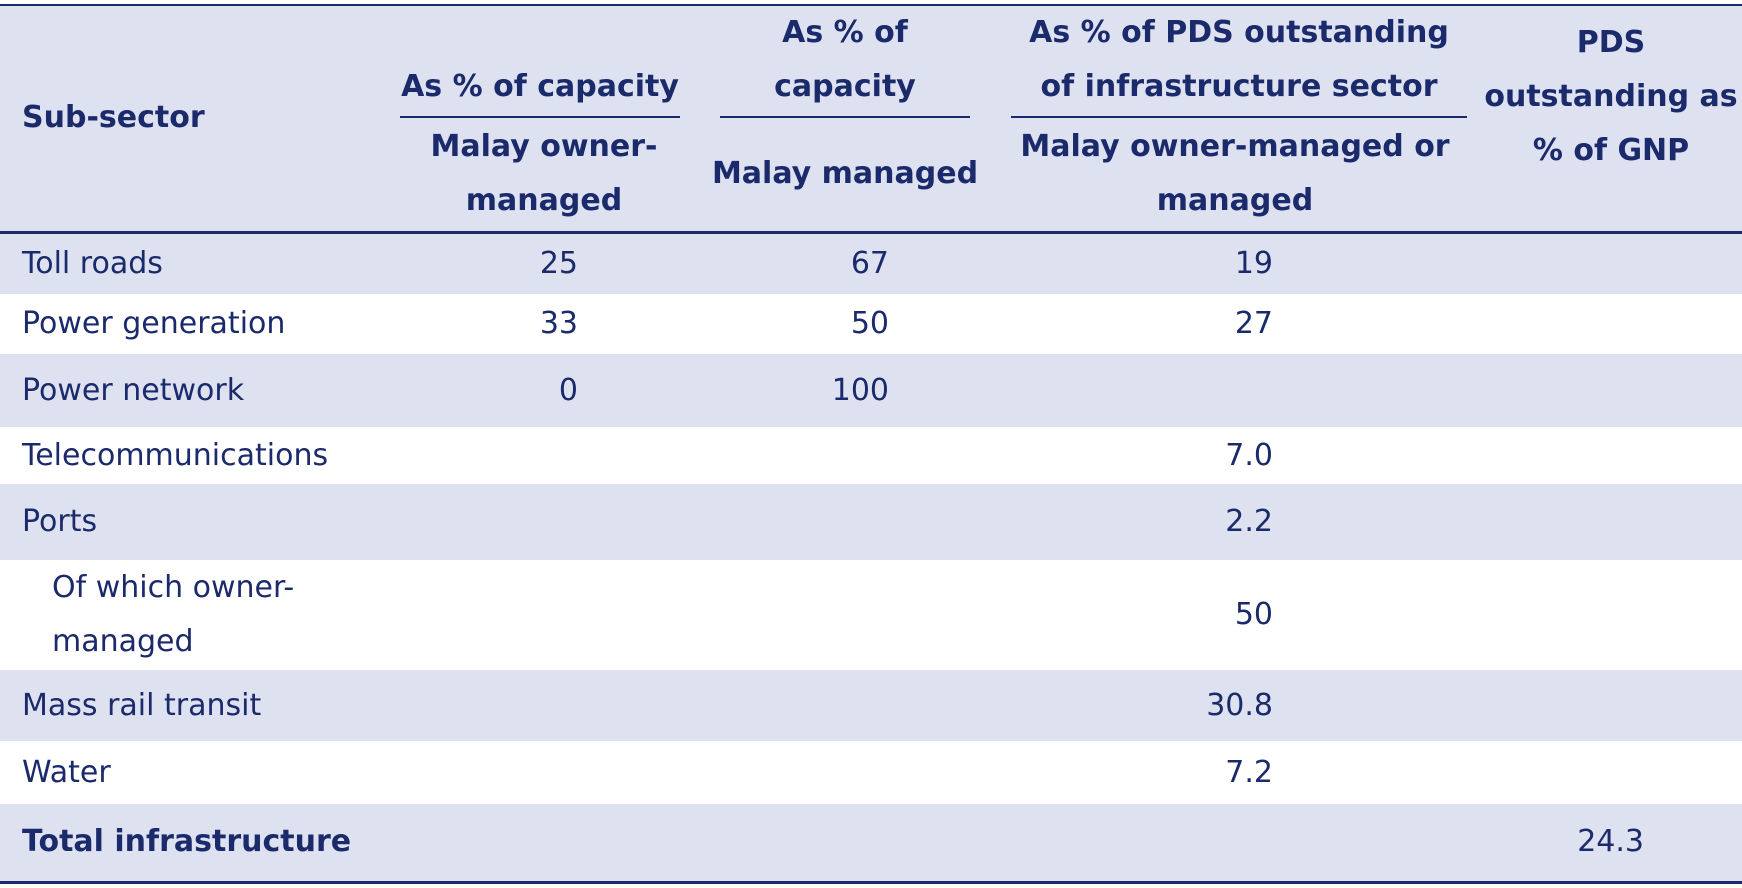  What do you see at coordinates (1253, 323) in the screenshot?
I see `cell: 27` at bounding box center [1253, 323].